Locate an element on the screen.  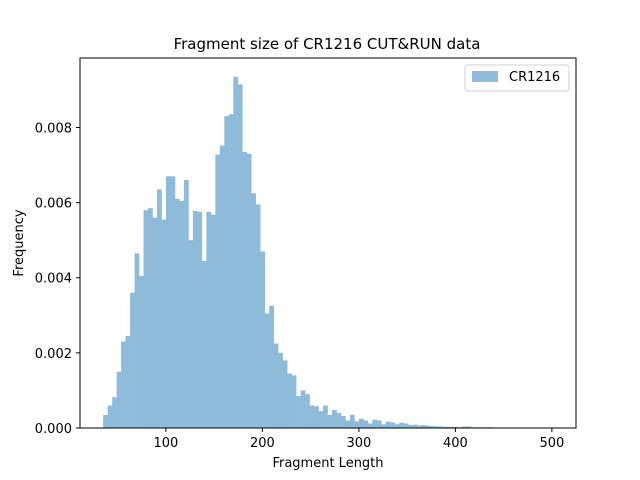
x-tick-label: 500 is located at coordinates (551, 443).